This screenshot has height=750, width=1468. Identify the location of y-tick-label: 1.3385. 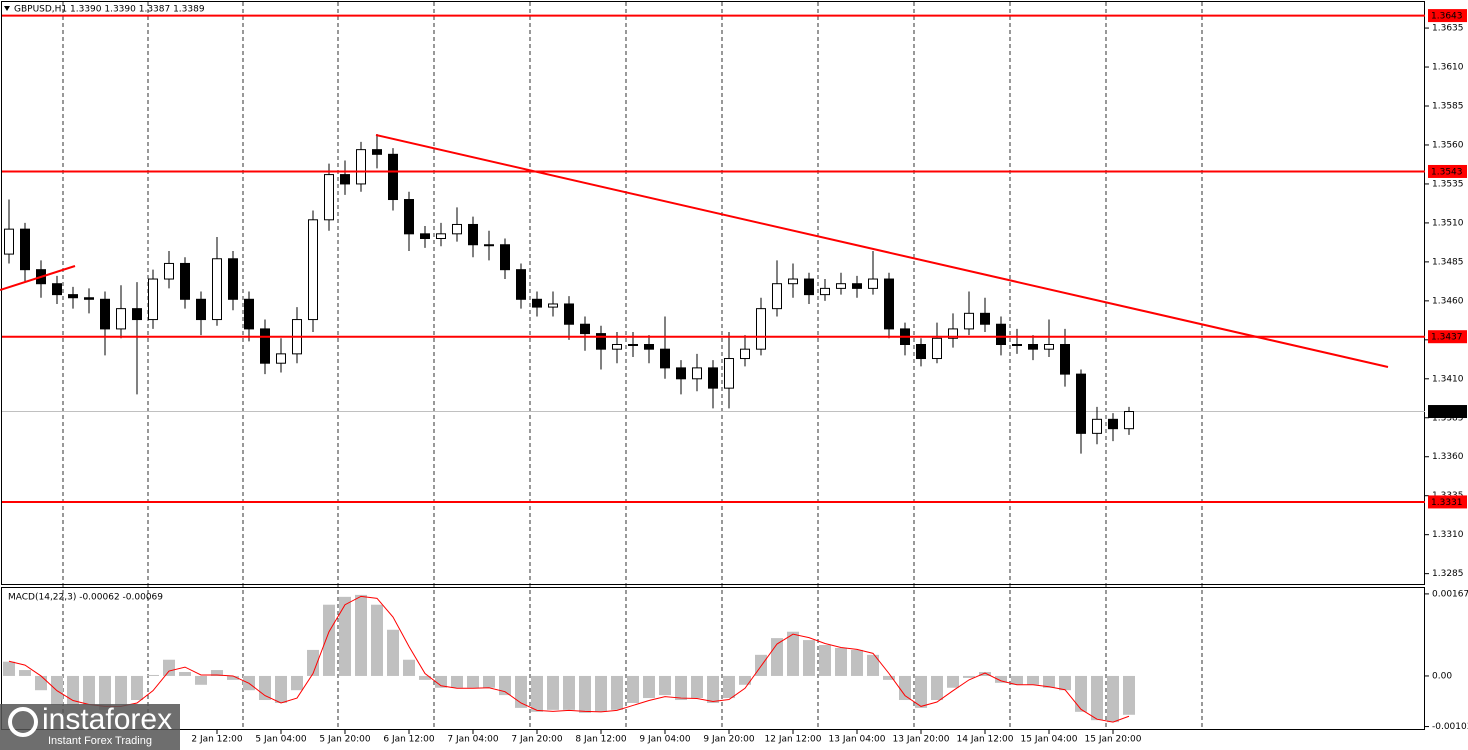
(1448, 418).